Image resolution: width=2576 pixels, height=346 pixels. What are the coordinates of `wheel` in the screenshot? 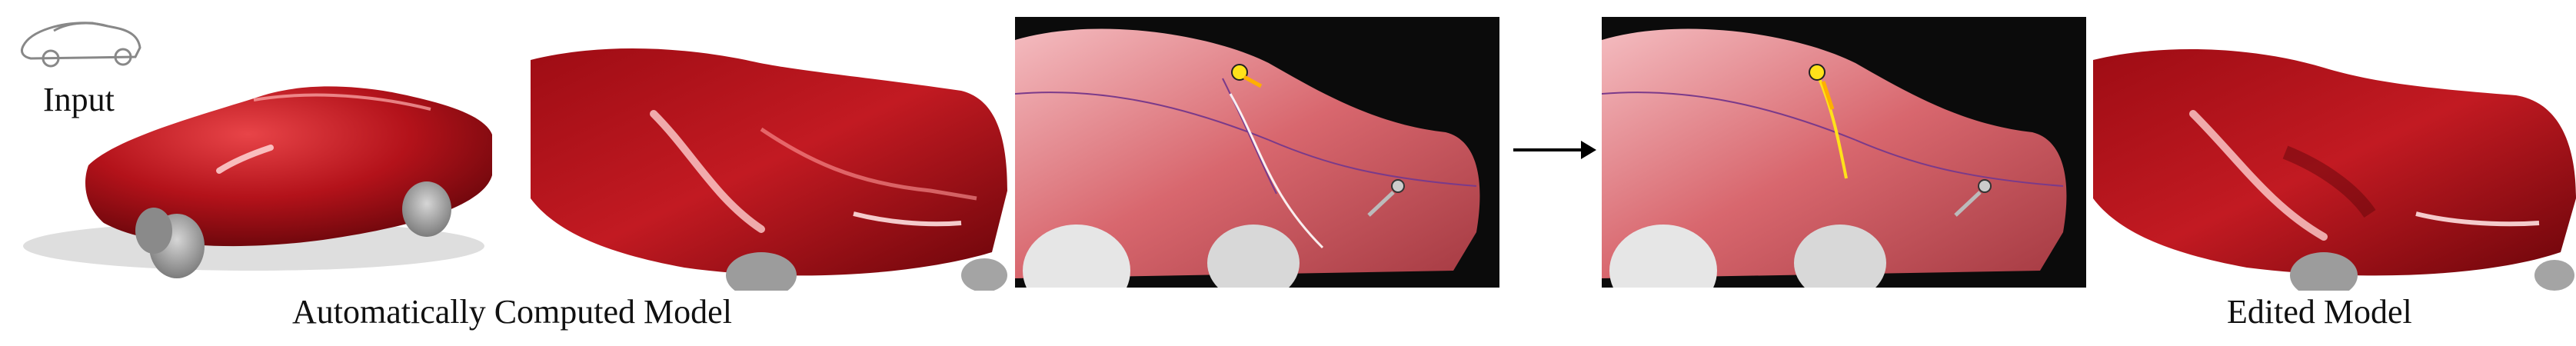 It's located at (427, 209).